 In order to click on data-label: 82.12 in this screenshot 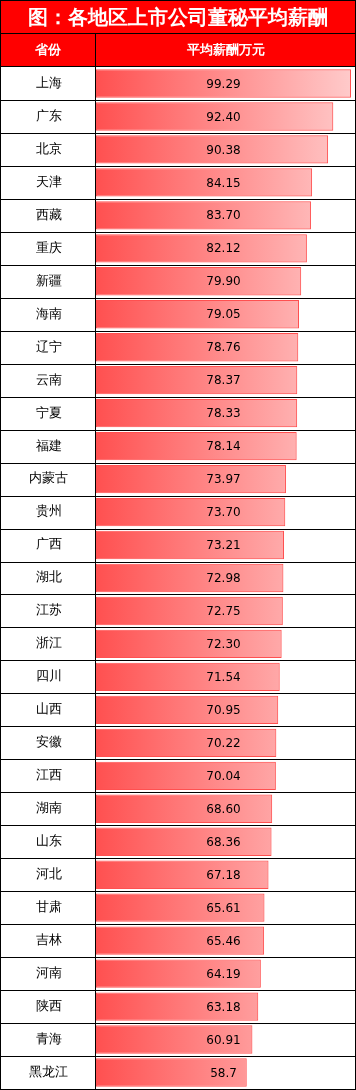, I will do `click(223, 248)`.